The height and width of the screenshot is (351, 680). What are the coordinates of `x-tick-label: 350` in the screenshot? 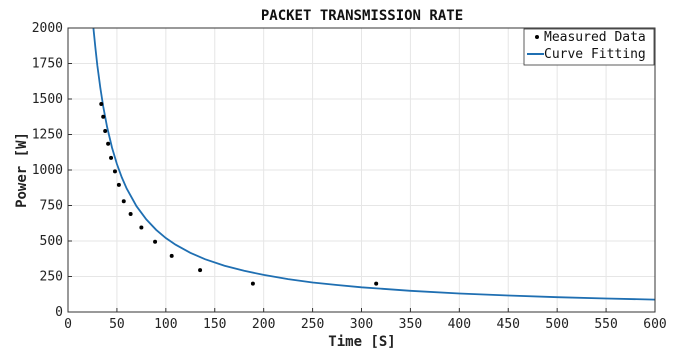 It's located at (410, 324).